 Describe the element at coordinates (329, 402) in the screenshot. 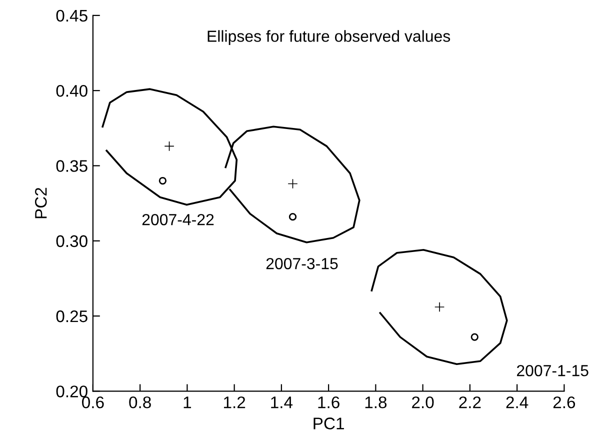

I see `x-tick-label: 1.6` at that location.